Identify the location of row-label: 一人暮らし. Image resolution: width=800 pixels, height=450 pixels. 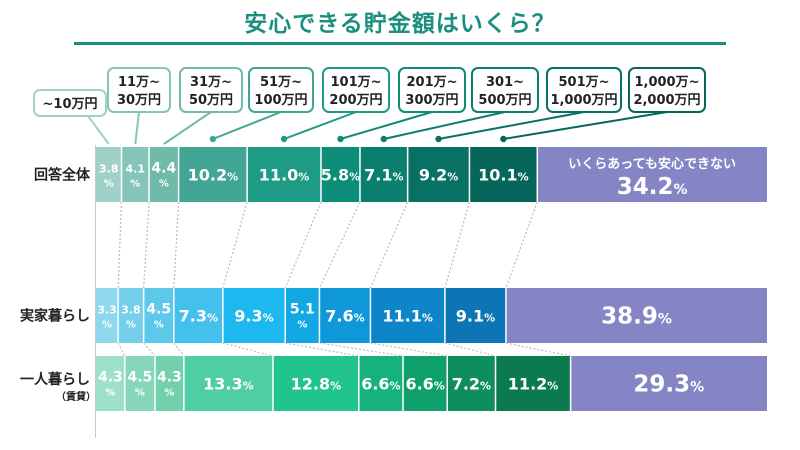
(55, 379).